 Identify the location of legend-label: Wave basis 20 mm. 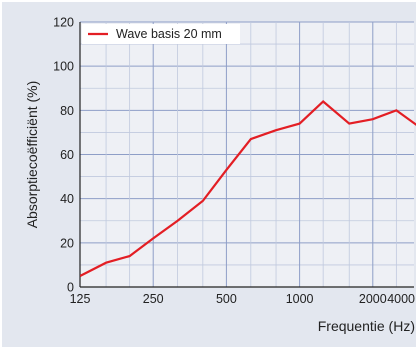
(169, 34).